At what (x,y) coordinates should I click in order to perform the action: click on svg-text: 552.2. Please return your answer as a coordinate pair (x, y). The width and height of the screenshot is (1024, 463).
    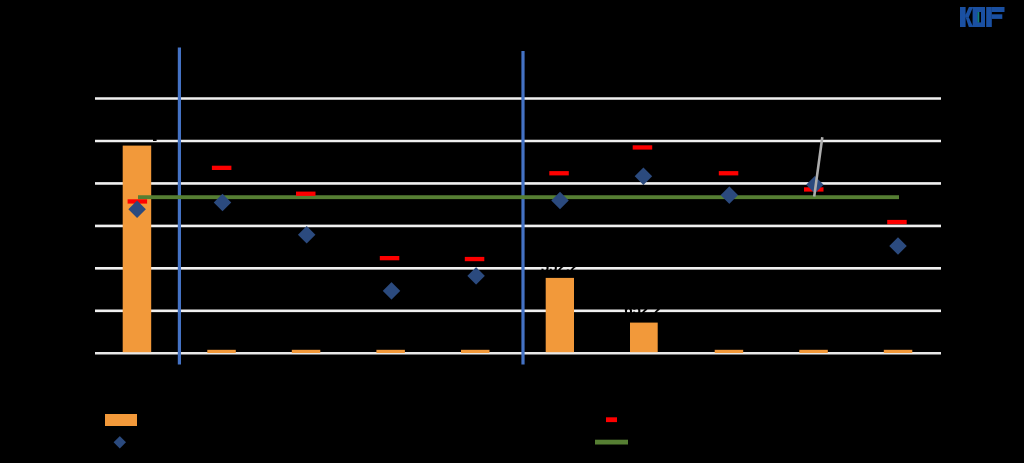
    Looking at the image, I should click on (560, 267).